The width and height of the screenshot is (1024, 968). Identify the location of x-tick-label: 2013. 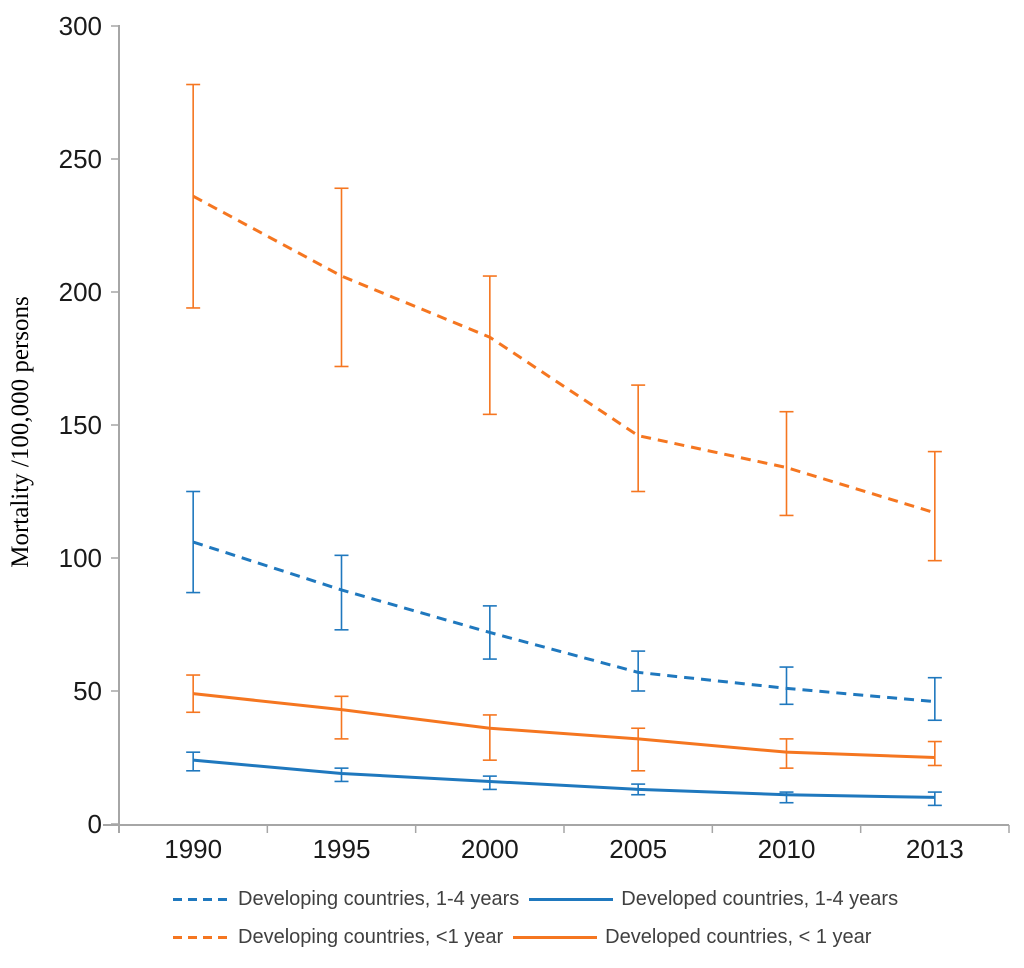
(935, 849).